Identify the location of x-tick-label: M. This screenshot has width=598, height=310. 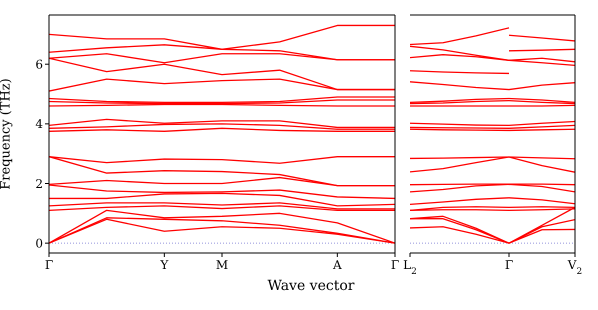
(222, 265).